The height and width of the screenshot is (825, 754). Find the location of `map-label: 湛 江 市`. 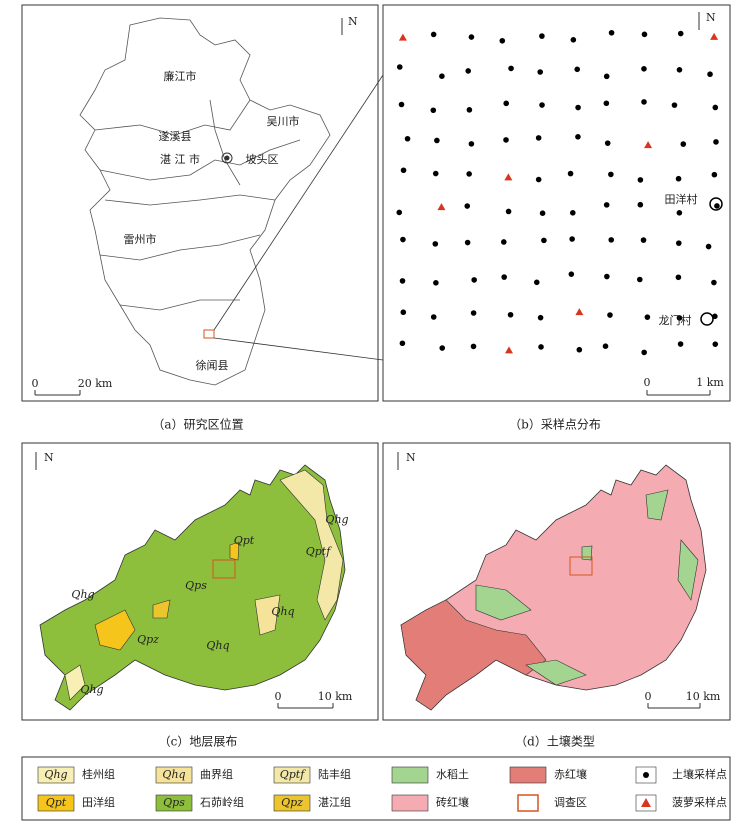

map-label: 湛 江 市 is located at coordinates (180, 159).